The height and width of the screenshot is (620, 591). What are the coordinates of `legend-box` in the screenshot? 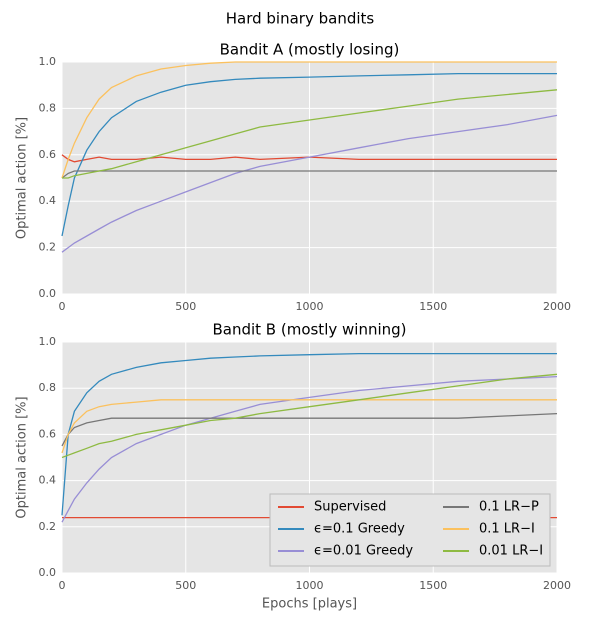 It's located at (410, 530).